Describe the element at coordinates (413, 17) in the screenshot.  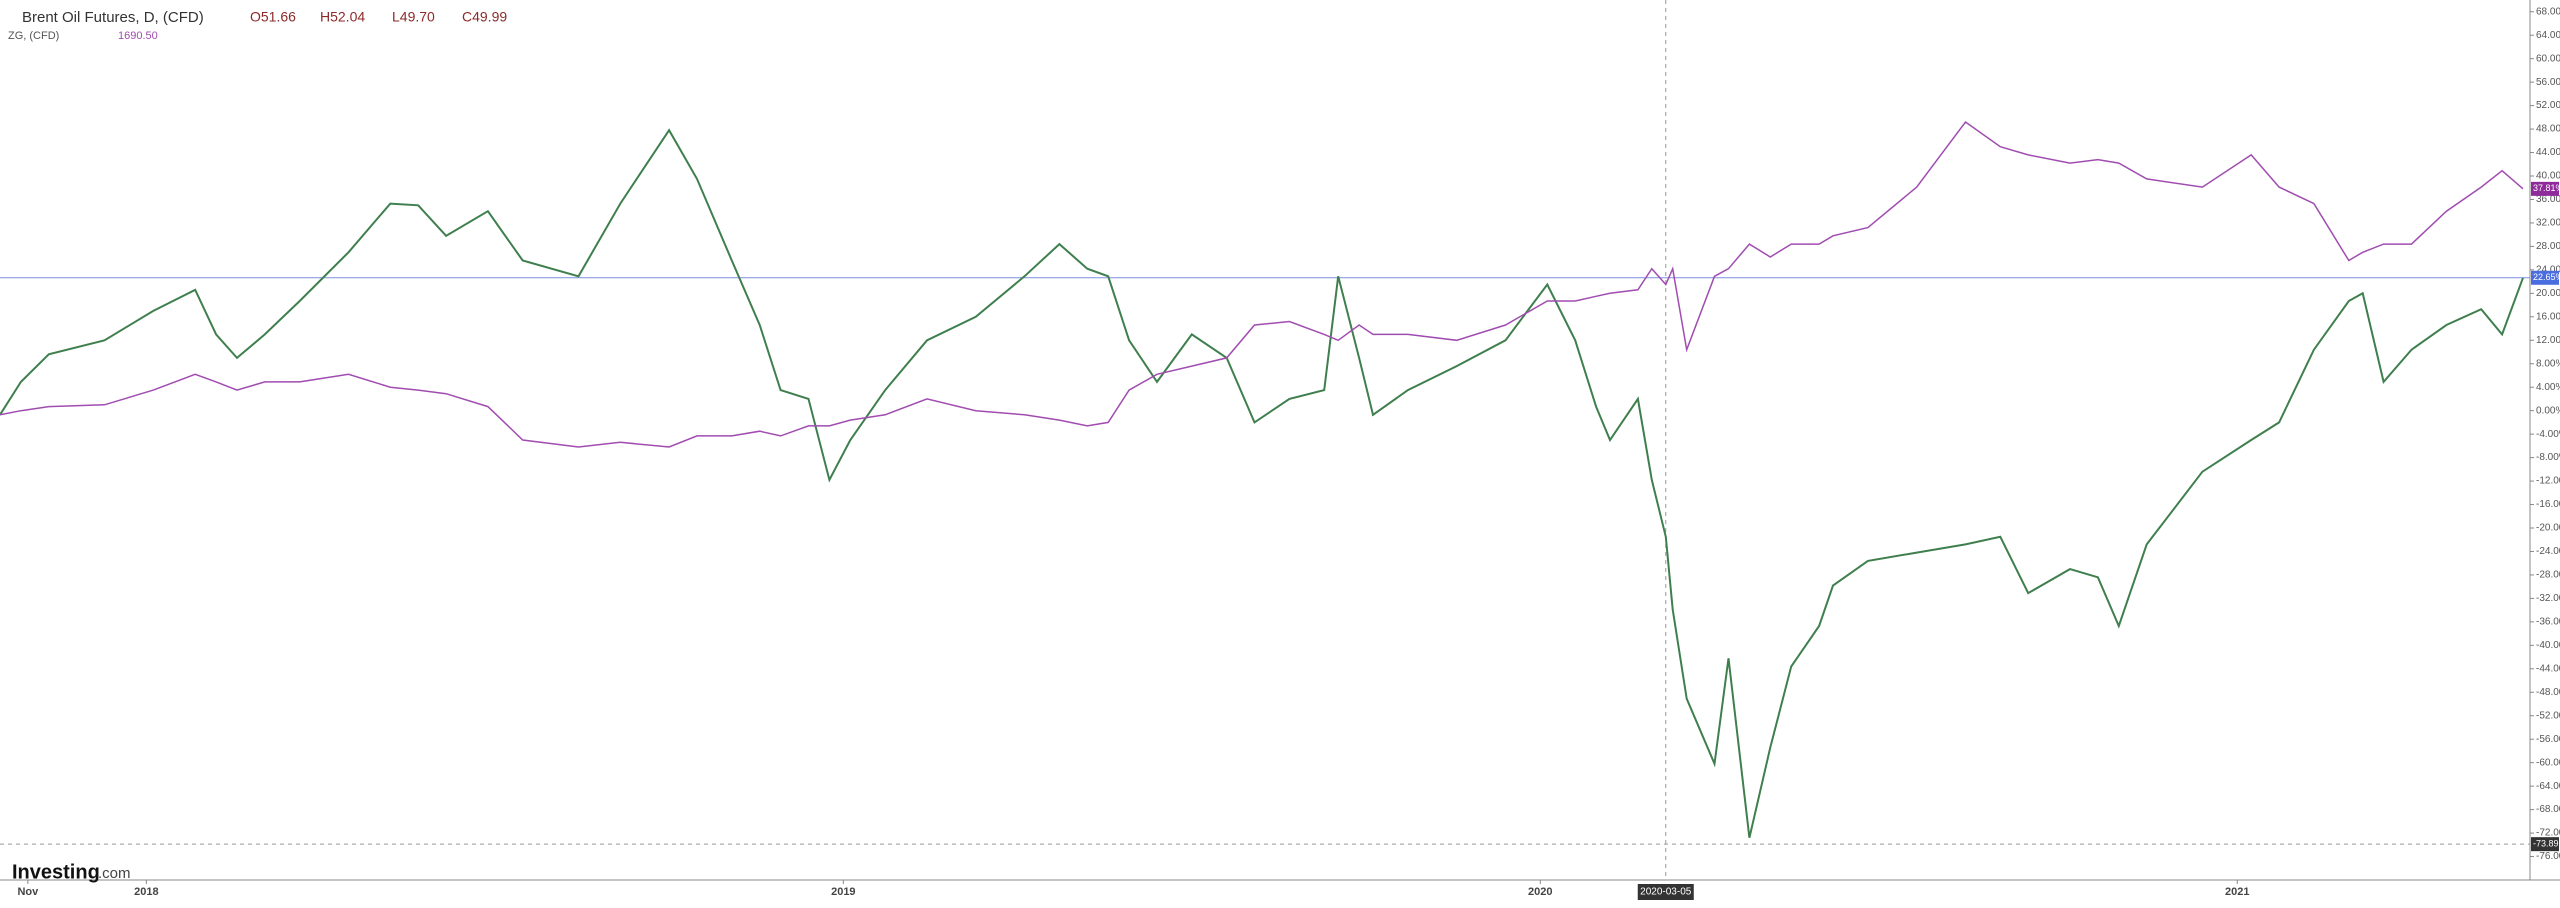
I see `ohlc-low: L49.70` at that location.